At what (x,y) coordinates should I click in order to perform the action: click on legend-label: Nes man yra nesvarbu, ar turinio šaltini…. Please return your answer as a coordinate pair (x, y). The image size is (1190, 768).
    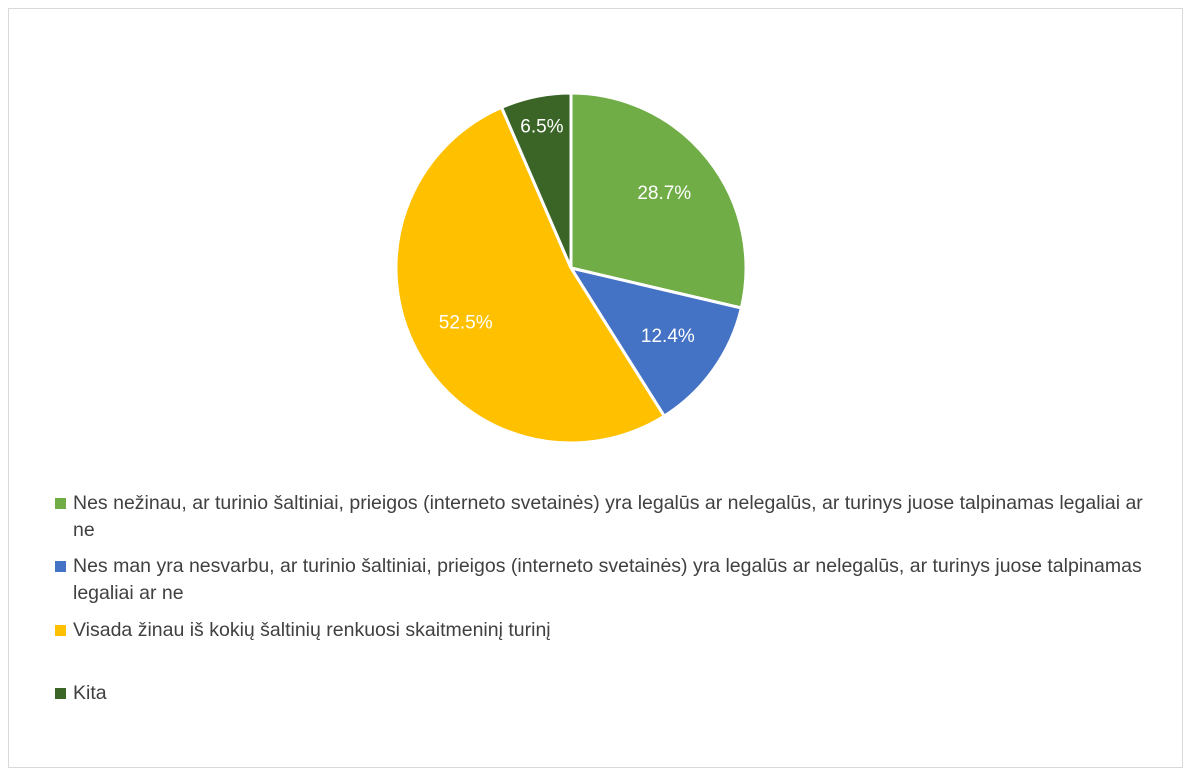
    Looking at the image, I should click on (607, 579).